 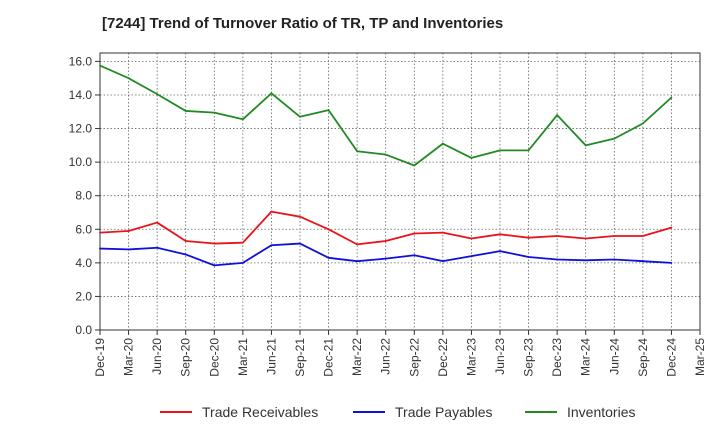 What do you see at coordinates (471, 357) in the screenshot?
I see `x-tick-label: Mar-23` at bounding box center [471, 357].